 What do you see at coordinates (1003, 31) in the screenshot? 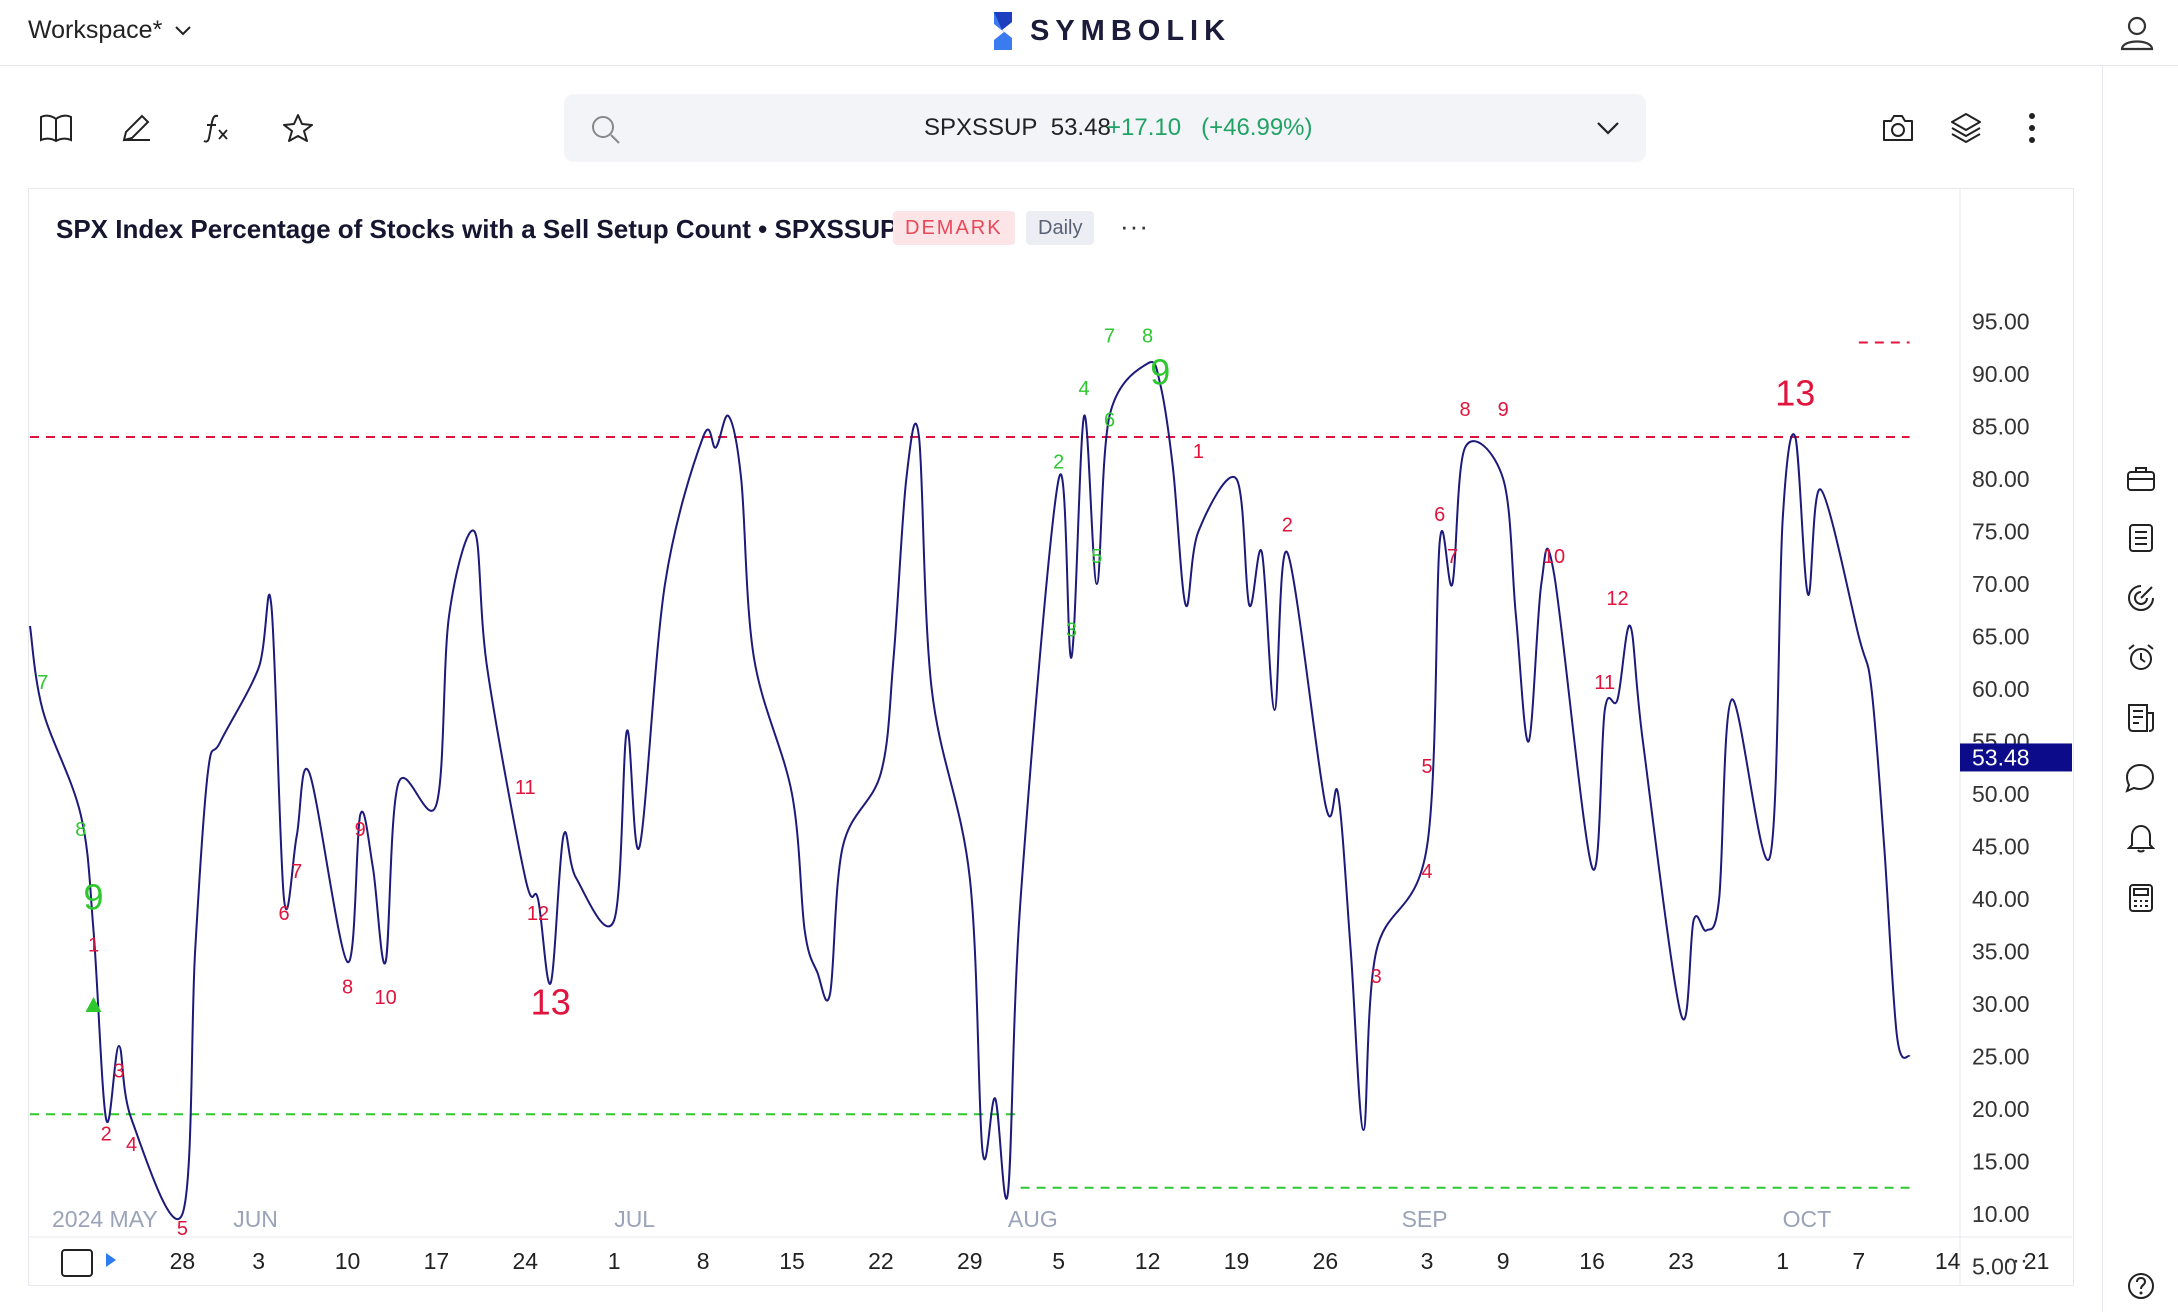
I see `logo-mark-icon` at bounding box center [1003, 31].